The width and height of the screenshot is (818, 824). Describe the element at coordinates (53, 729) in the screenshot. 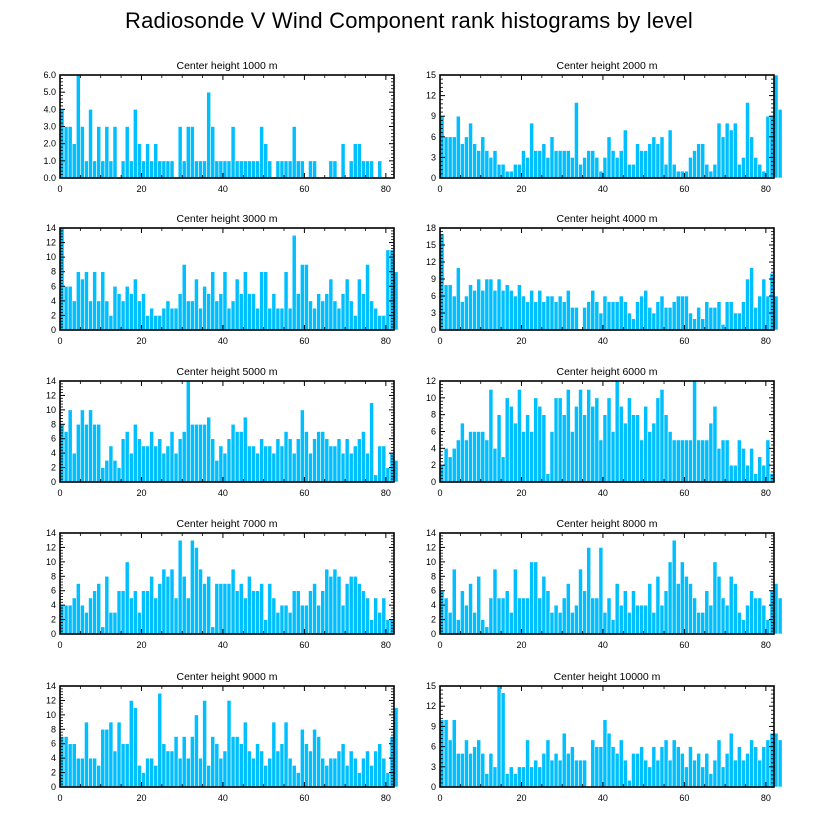

I see `y-tick-label: 8` at that location.